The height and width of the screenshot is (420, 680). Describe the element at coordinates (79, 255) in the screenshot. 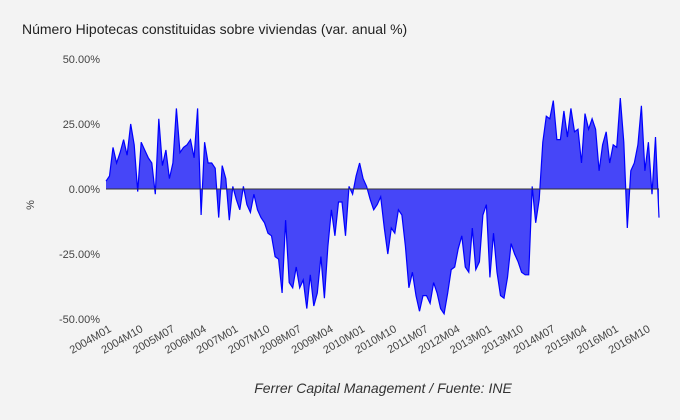

I see `y-tick-label: -25.00%` at that location.